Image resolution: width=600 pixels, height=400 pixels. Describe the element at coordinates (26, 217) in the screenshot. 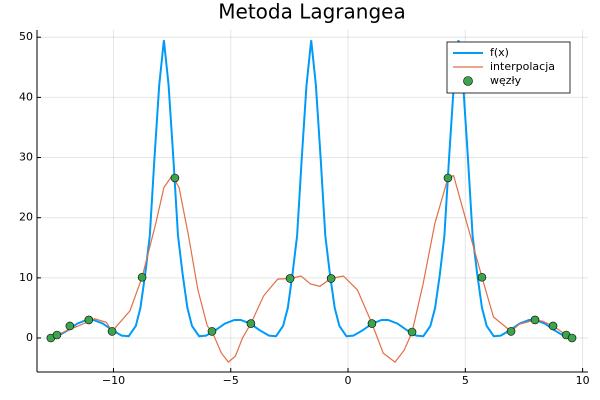

I see `y-tick-label: 20` at that location.